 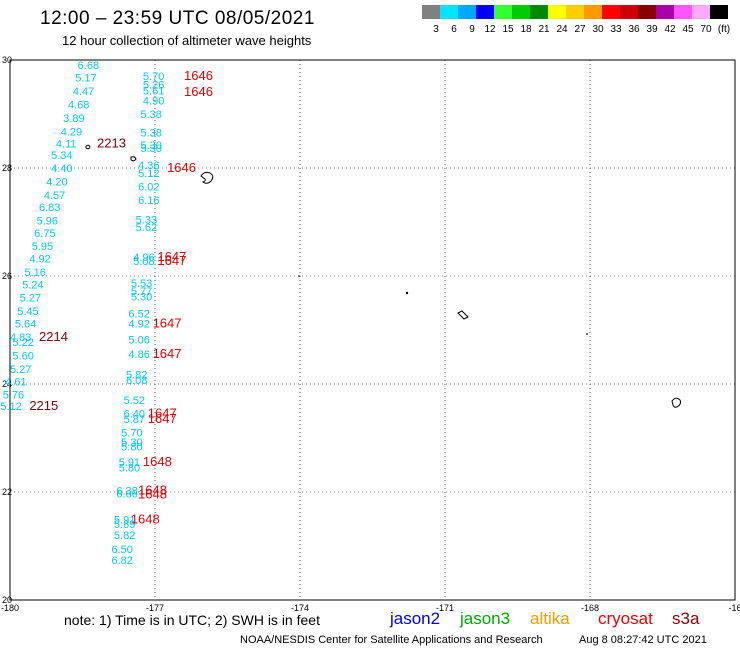 What do you see at coordinates (7, 600) in the screenshot?
I see `lat-tick-label: 20` at bounding box center [7, 600].